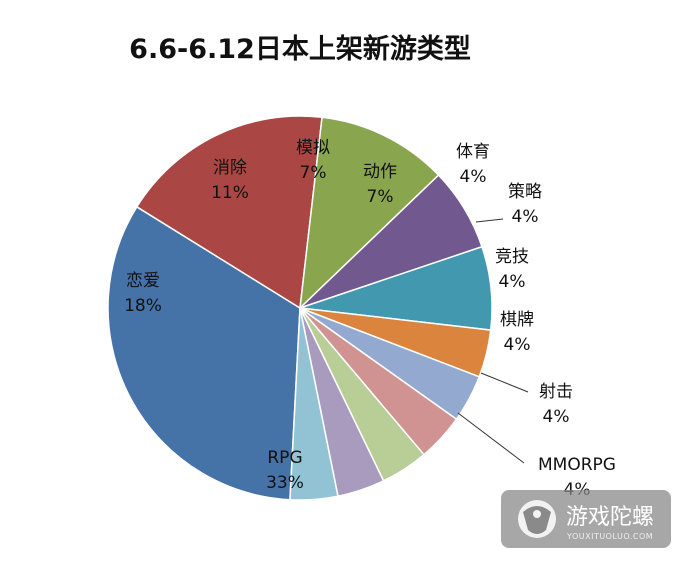 The width and height of the screenshot is (686, 562). I want to click on slice-label-5: 动作, so click(380, 172).